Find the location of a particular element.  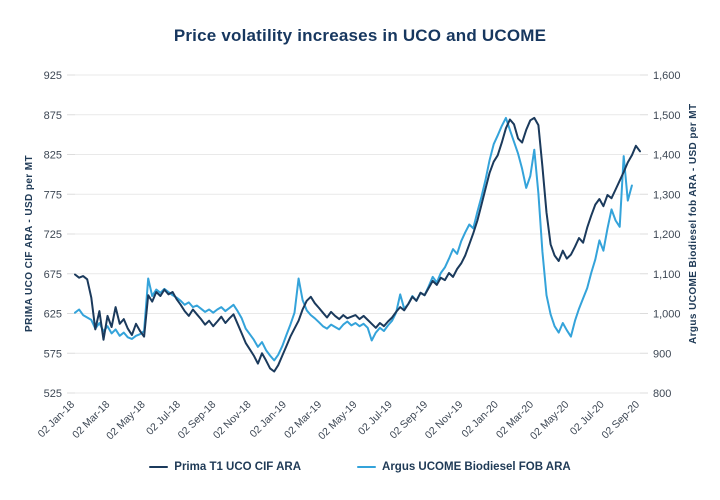

right-axis-tick-label: 1,200 is located at coordinates (667, 235).